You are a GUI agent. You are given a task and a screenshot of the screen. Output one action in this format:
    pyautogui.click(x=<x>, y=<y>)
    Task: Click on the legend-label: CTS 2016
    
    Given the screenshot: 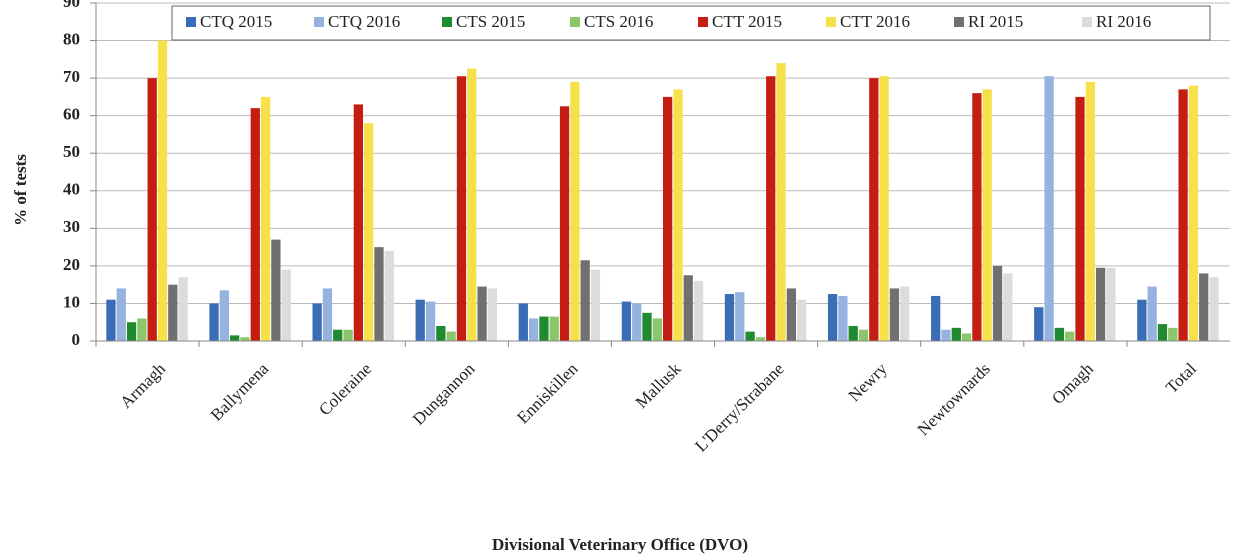 What is the action you would take?
    pyautogui.click(x=618, y=21)
    